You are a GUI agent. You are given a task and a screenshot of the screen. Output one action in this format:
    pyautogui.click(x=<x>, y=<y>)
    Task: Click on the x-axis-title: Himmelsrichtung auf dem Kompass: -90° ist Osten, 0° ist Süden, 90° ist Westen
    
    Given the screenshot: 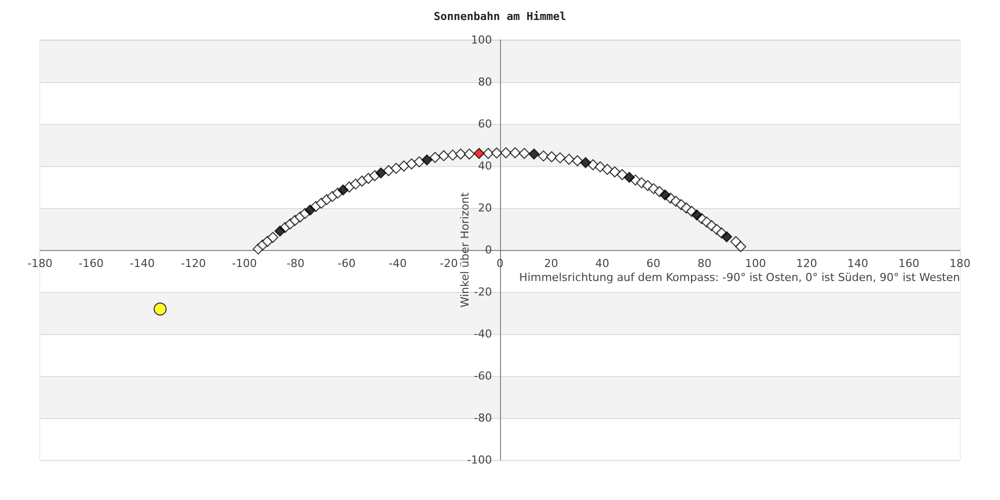 What is the action you would take?
    pyautogui.click(x=739, y=277)
    